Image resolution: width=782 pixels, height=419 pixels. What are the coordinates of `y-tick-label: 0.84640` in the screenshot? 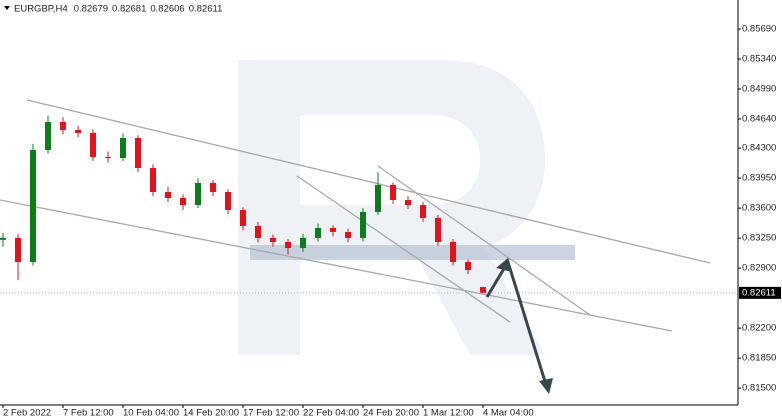 It's located at (759, 118).